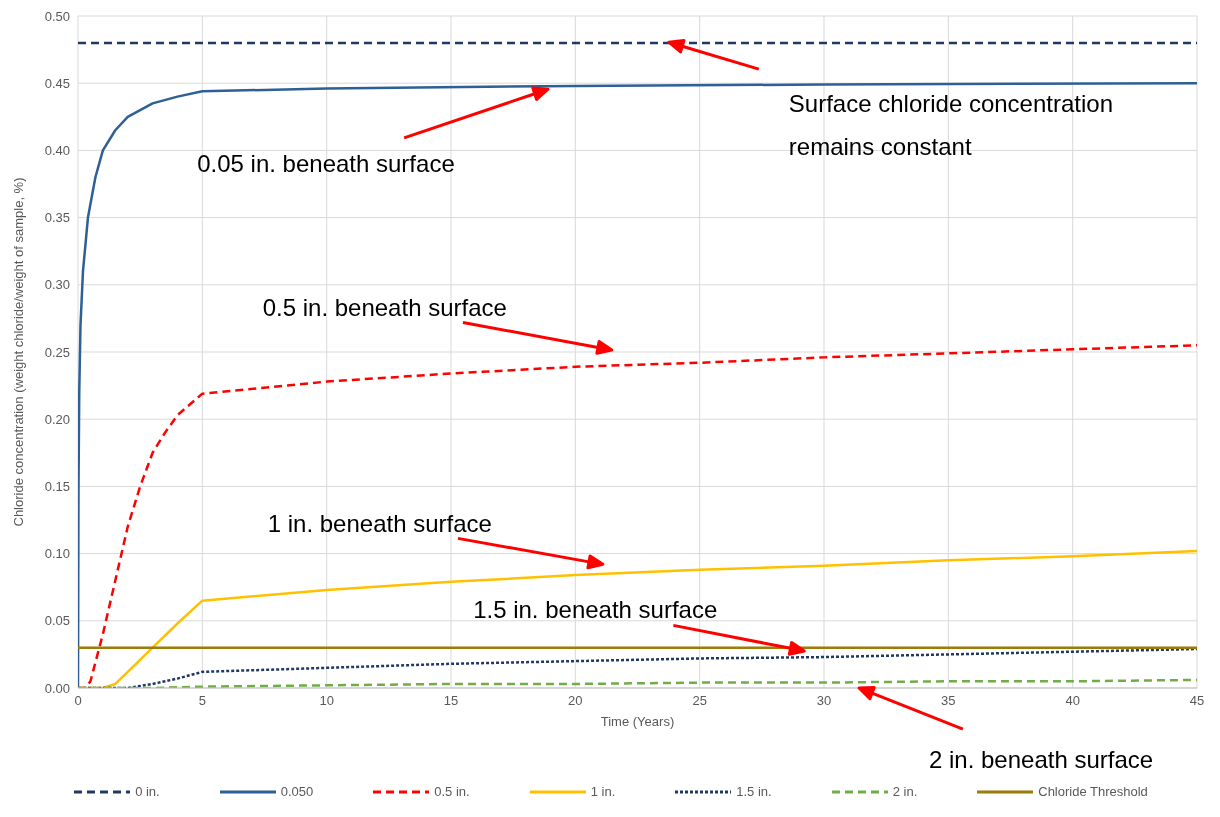 The width and height of the screenshot is (1220, 817). What do you see at coordinates (147, 791) in the screenshot?
I see `legend-label: 0 in.` at bounding box center [147, 791].